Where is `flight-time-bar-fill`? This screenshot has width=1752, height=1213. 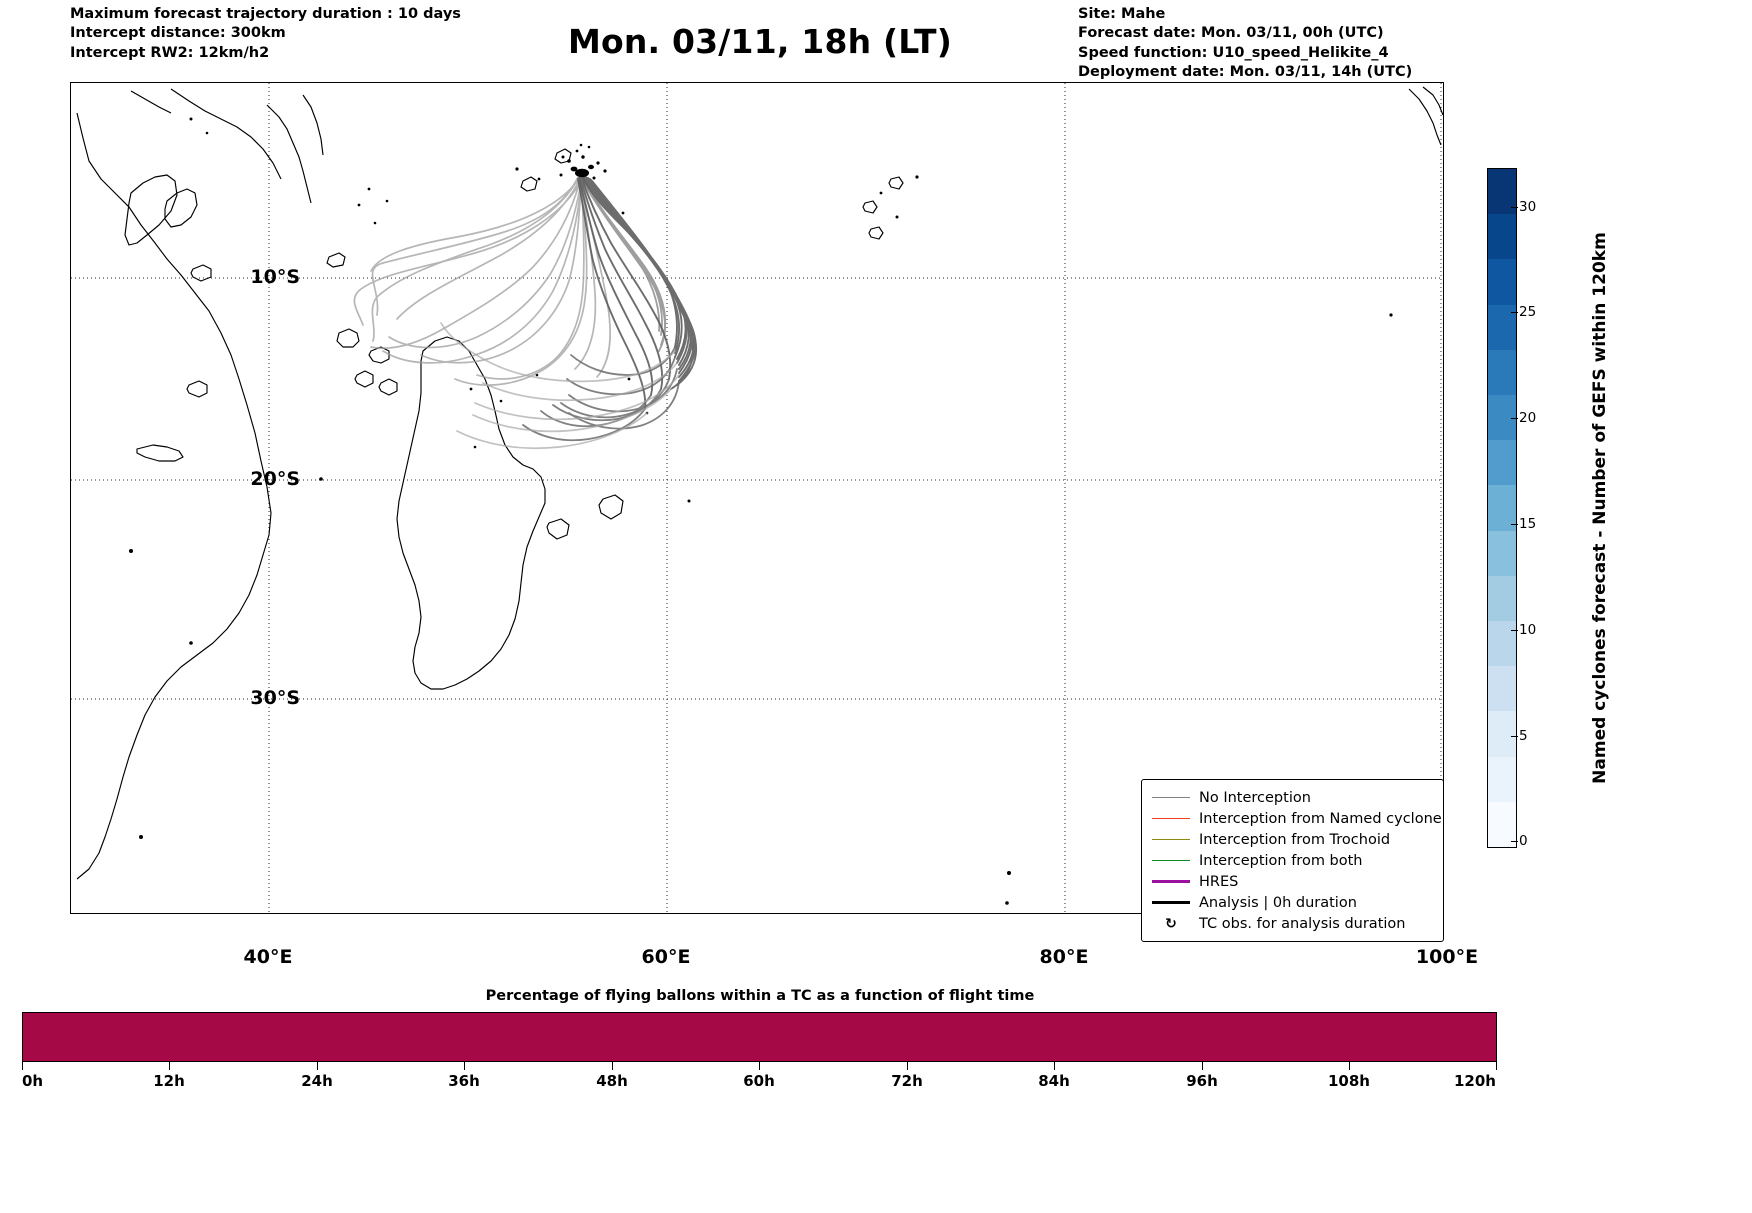 flight-time-bar-fill is located at coordinates (759, 1037).